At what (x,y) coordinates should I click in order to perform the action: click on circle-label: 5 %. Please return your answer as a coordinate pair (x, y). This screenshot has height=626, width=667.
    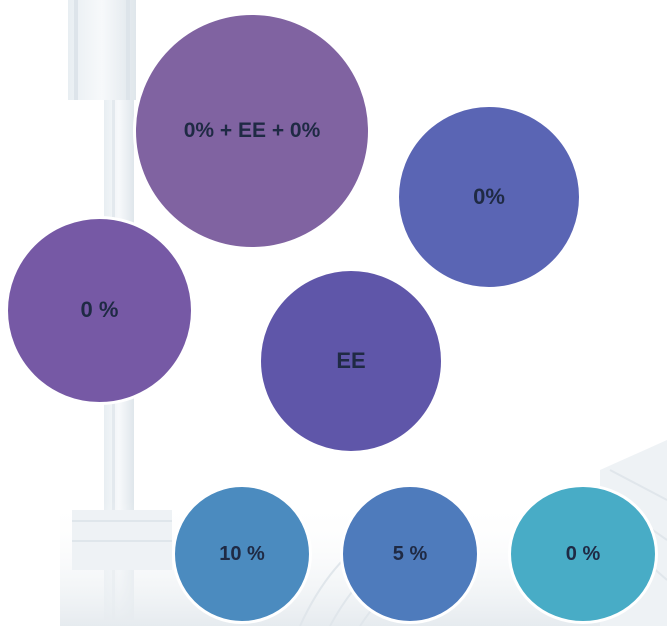
    Looking at the image, I should click on (410, 554).